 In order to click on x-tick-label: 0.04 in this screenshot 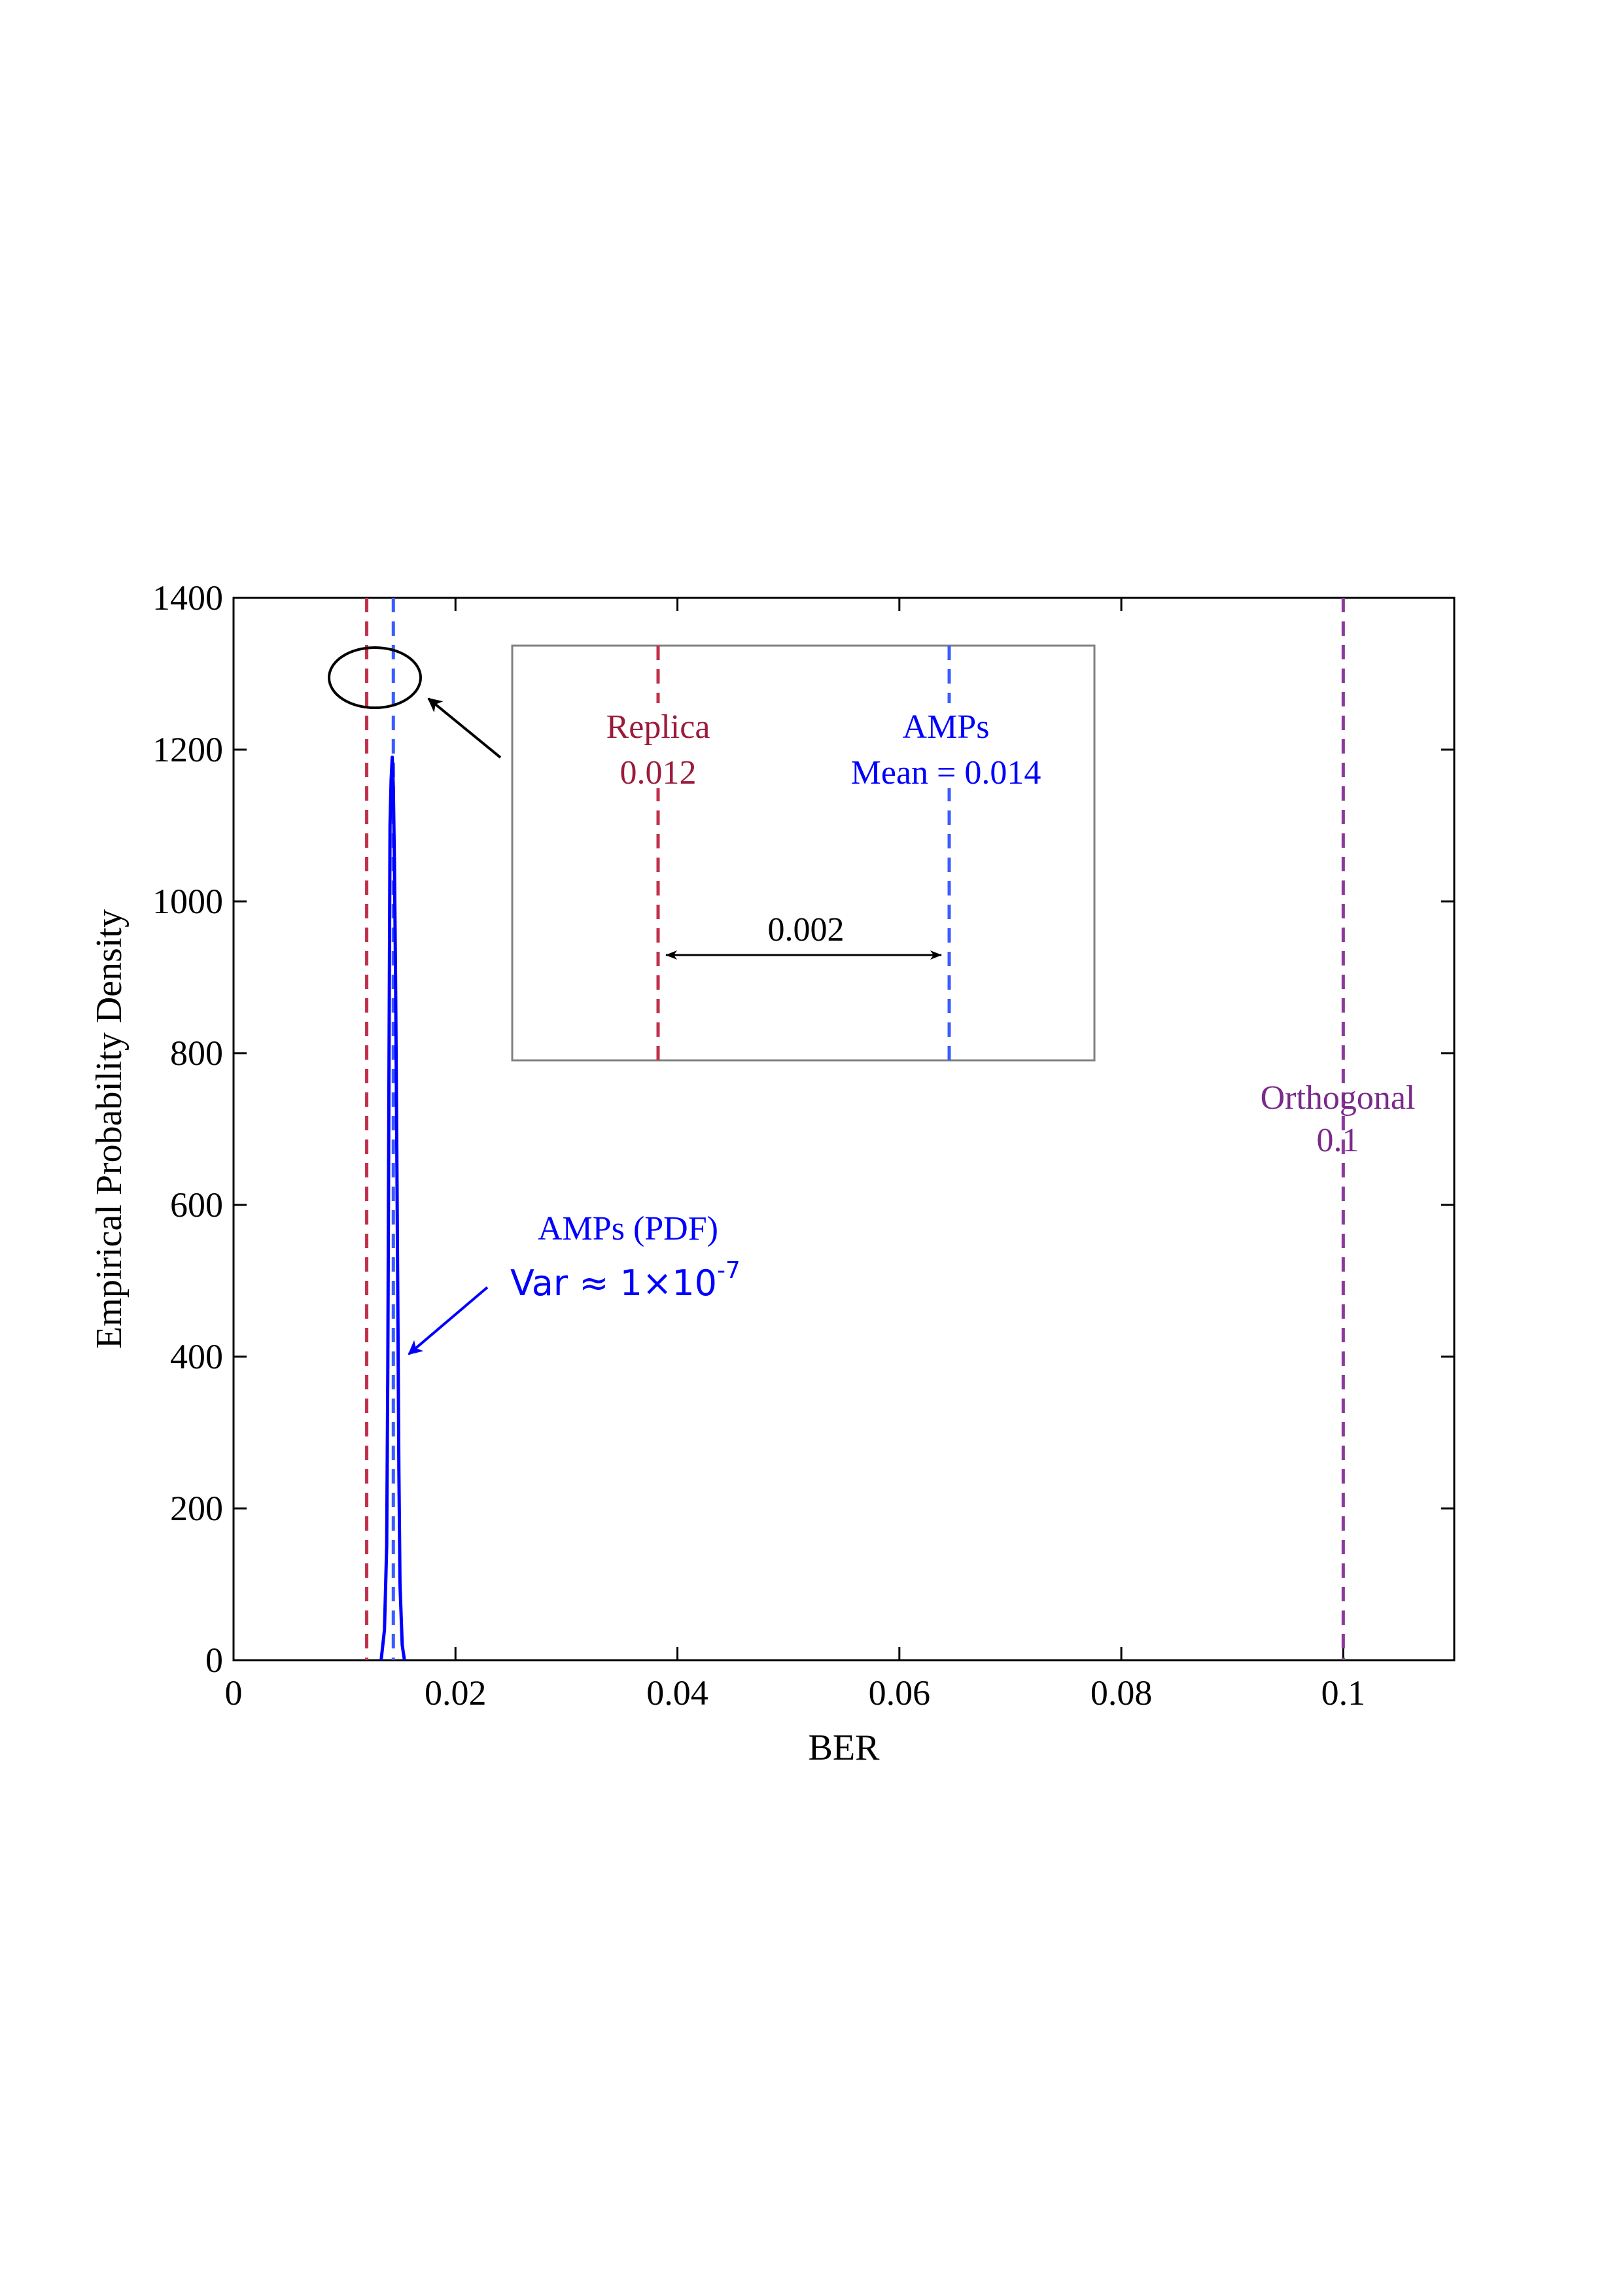, I will do `click(677, 1693)`.